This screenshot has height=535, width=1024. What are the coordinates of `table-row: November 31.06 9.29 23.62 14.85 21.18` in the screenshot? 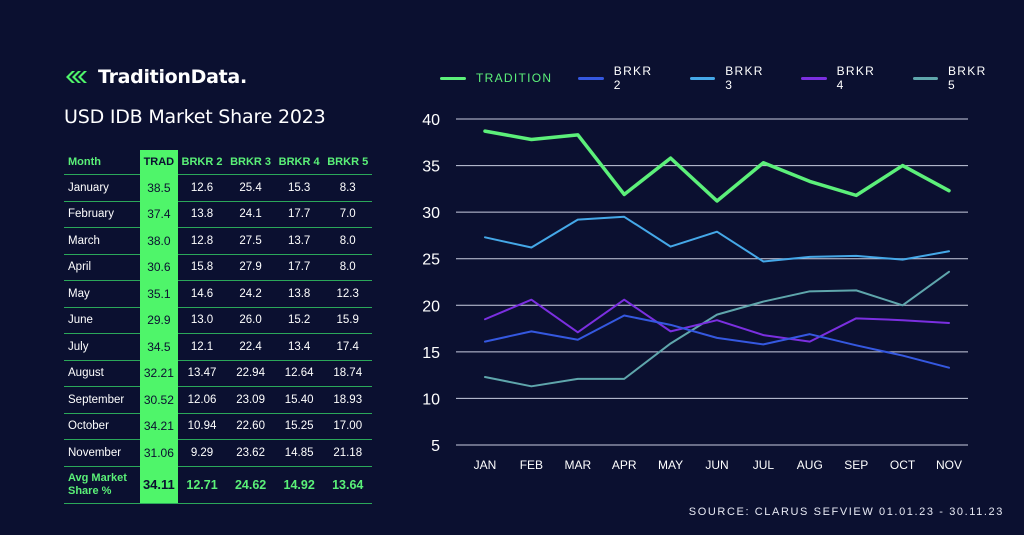 It's located at (218, 453).